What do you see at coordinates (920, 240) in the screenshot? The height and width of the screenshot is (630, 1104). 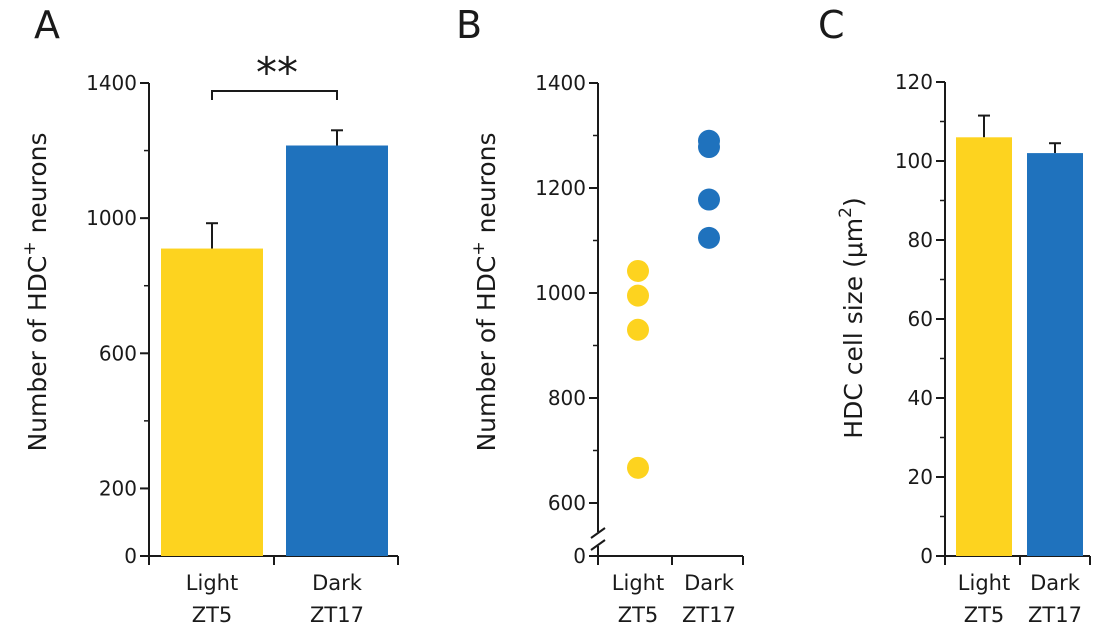 I see `y-tick-label: 80` at bounding box center [920, 240].